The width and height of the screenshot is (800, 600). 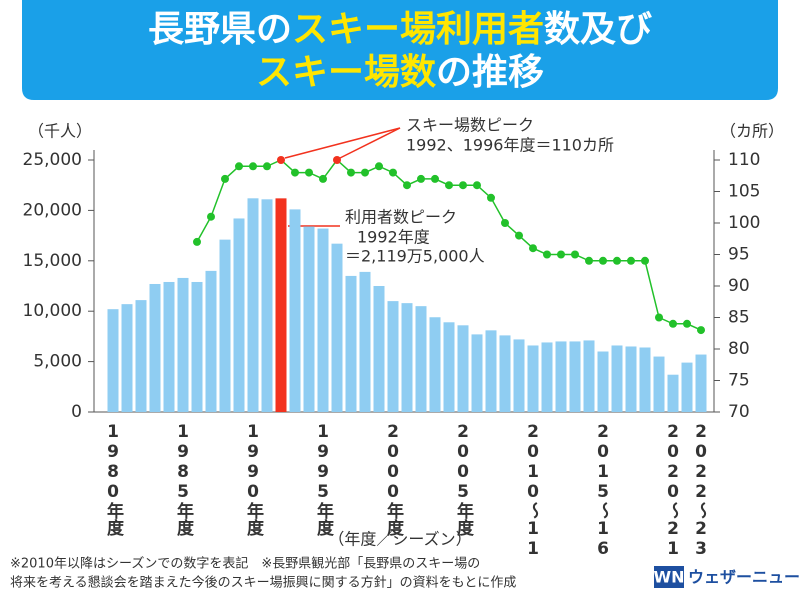 I want to click on annotation: 1992年度, so click(x=393, y=237).